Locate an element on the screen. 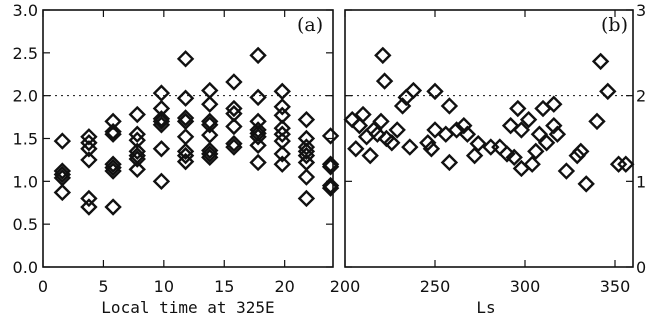 Image resolution: width=649 pixels, height=324 pixels. x-axis-label-a: Local time at 325E is located at coordinates (187, 307).